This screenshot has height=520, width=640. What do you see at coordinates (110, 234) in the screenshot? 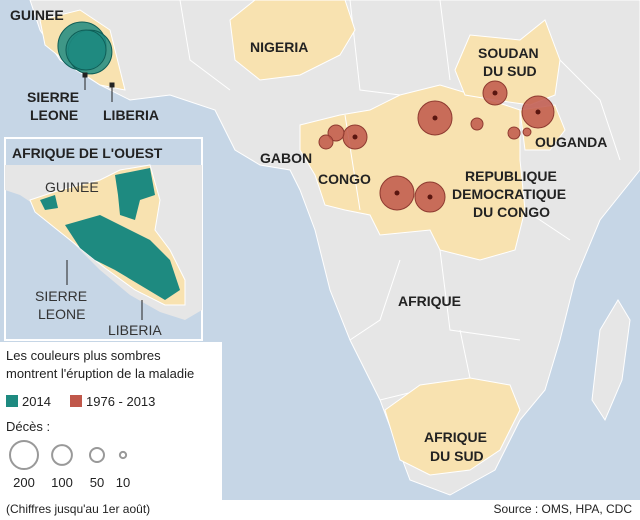
I see `inset-outbreak-areas` at bounding box center [110, 234].